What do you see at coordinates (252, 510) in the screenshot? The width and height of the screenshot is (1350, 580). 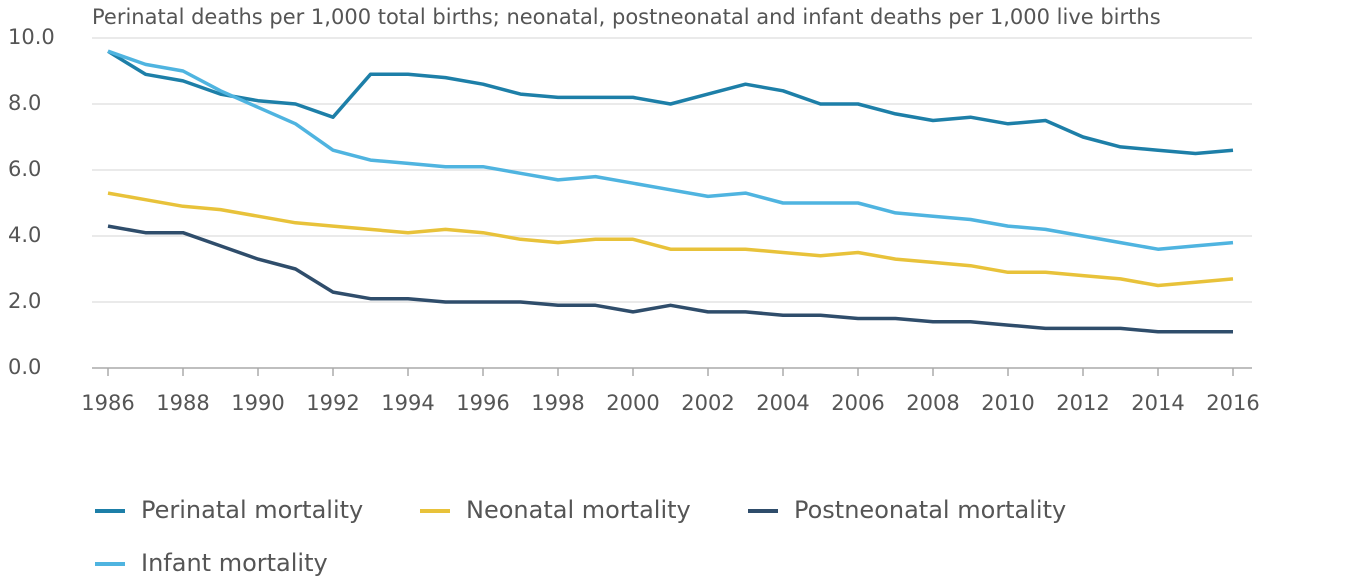 I see `legend-label: Perinatal mortality` at bounding box center [252, 510].